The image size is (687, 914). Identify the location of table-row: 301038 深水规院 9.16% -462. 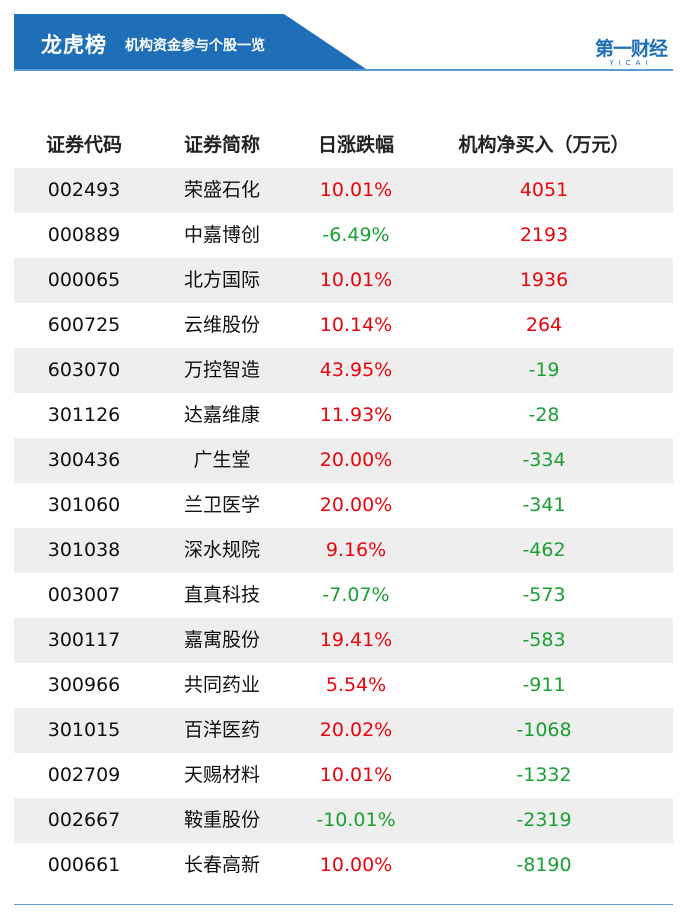
(343, 550).